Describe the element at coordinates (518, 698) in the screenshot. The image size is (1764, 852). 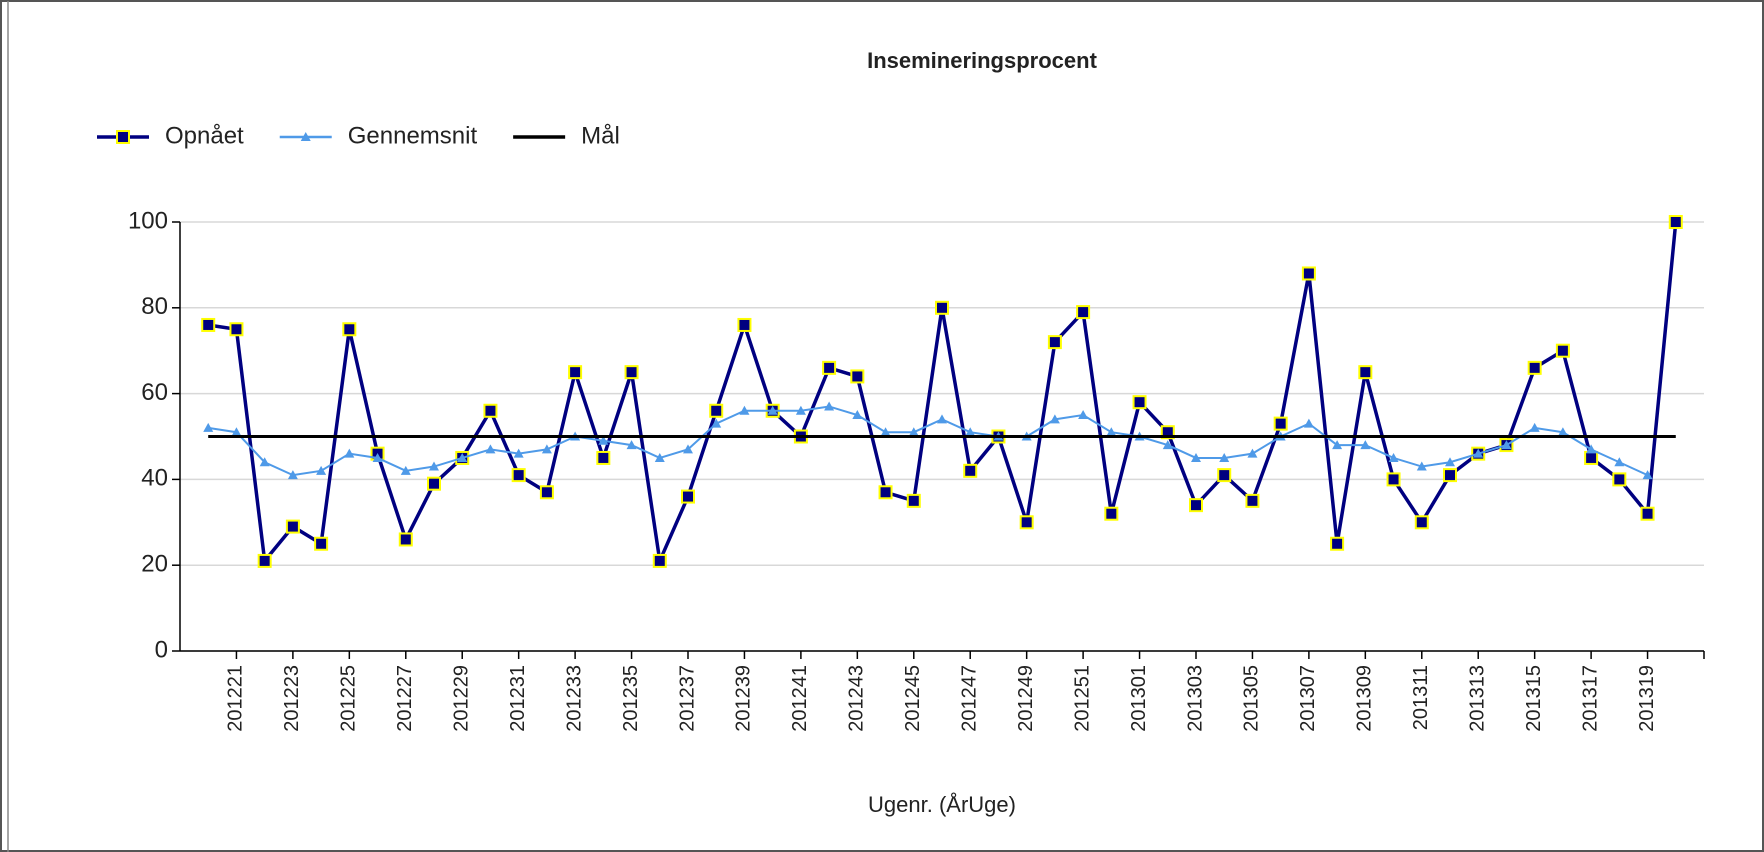
I see `x-tick-label: 201231` at that location.